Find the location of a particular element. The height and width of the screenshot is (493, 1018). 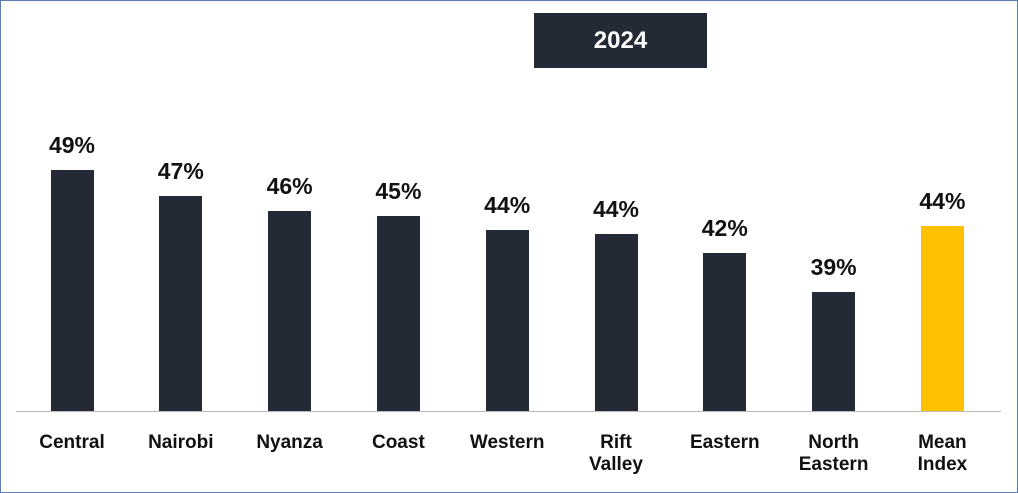

x-tick-label: Rift Valley is located at coordinates (616, 453).